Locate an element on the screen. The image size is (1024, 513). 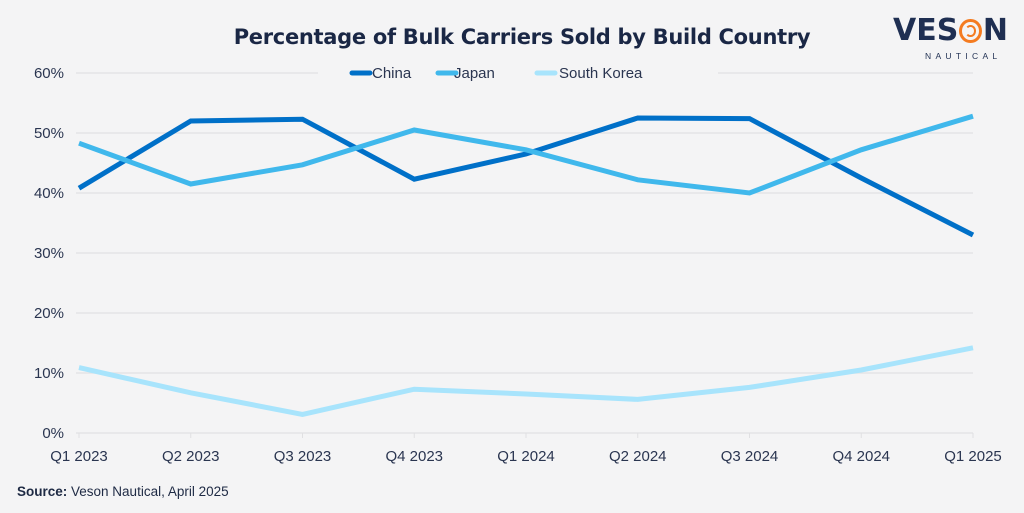
x-tick-label: Q3 2023 is located at coordinates (303, 456).